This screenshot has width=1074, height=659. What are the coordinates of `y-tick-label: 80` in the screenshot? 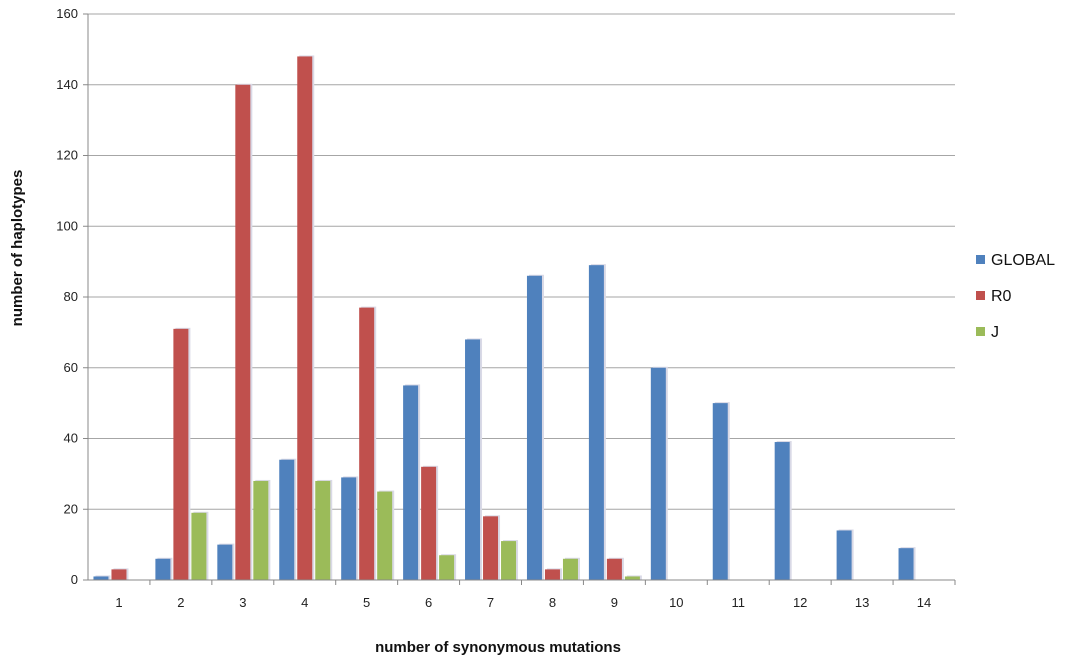 It's located at (71, 296).